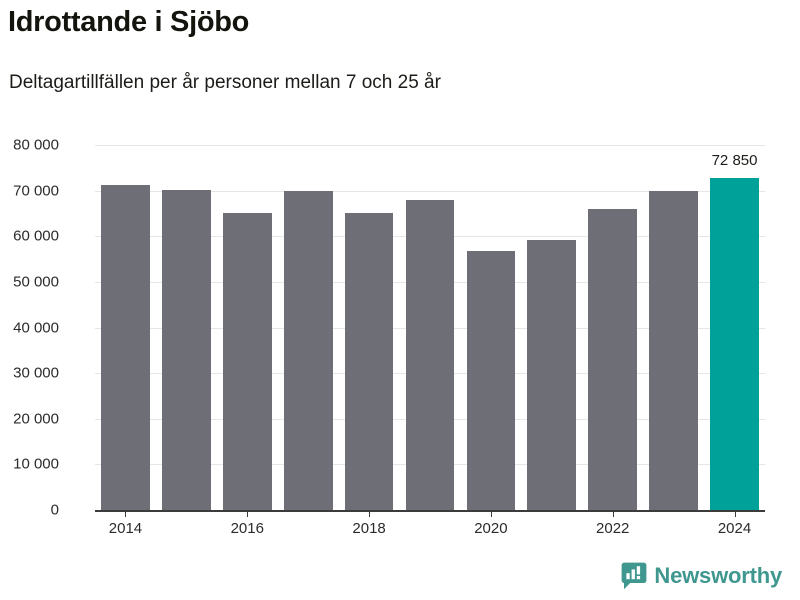 This screenshot has width=800, height=600. I want to click on axis-baseline, so click(430, 511).